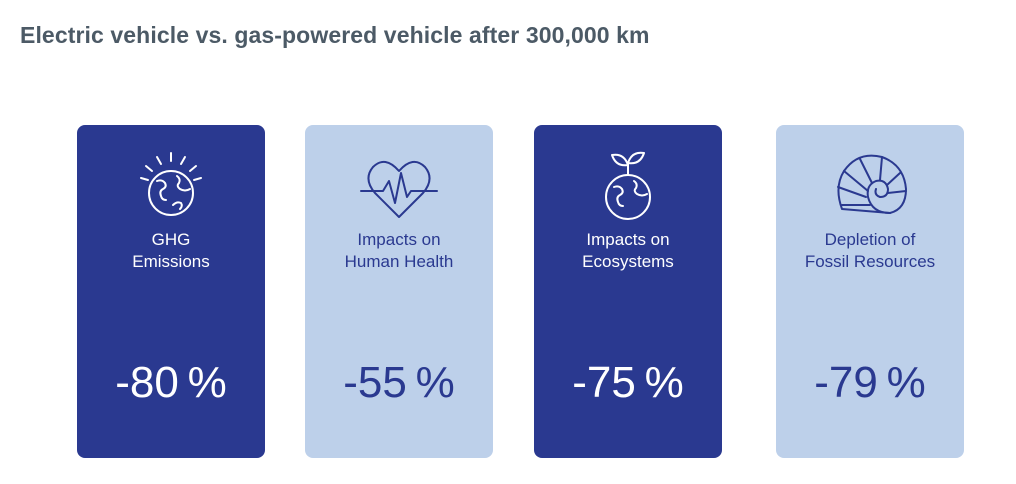 Image resolution: width=1016 pixels, height=484 pixels. Describe the element at coordinates (870, 291) in the screenshot. I see `card-fossil-resources: Depletion of Fossil Resources -79 %` at that location.